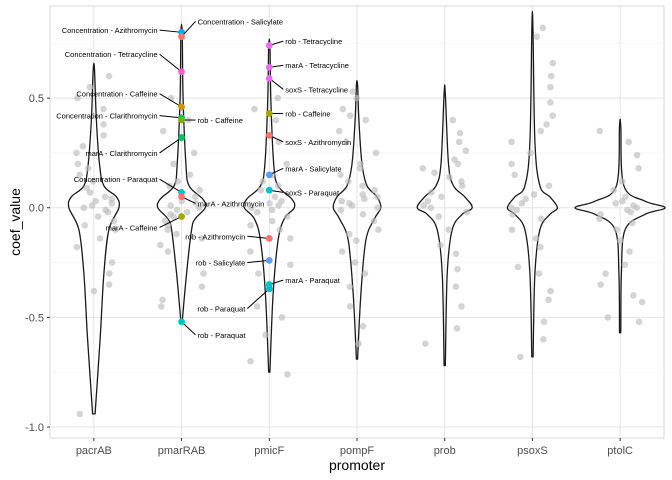 The image size is (672, 480). Describe the element at coordinates (317, 65) in the screenshot. I see `annotation-label: marA - Tetracycline` at that location.